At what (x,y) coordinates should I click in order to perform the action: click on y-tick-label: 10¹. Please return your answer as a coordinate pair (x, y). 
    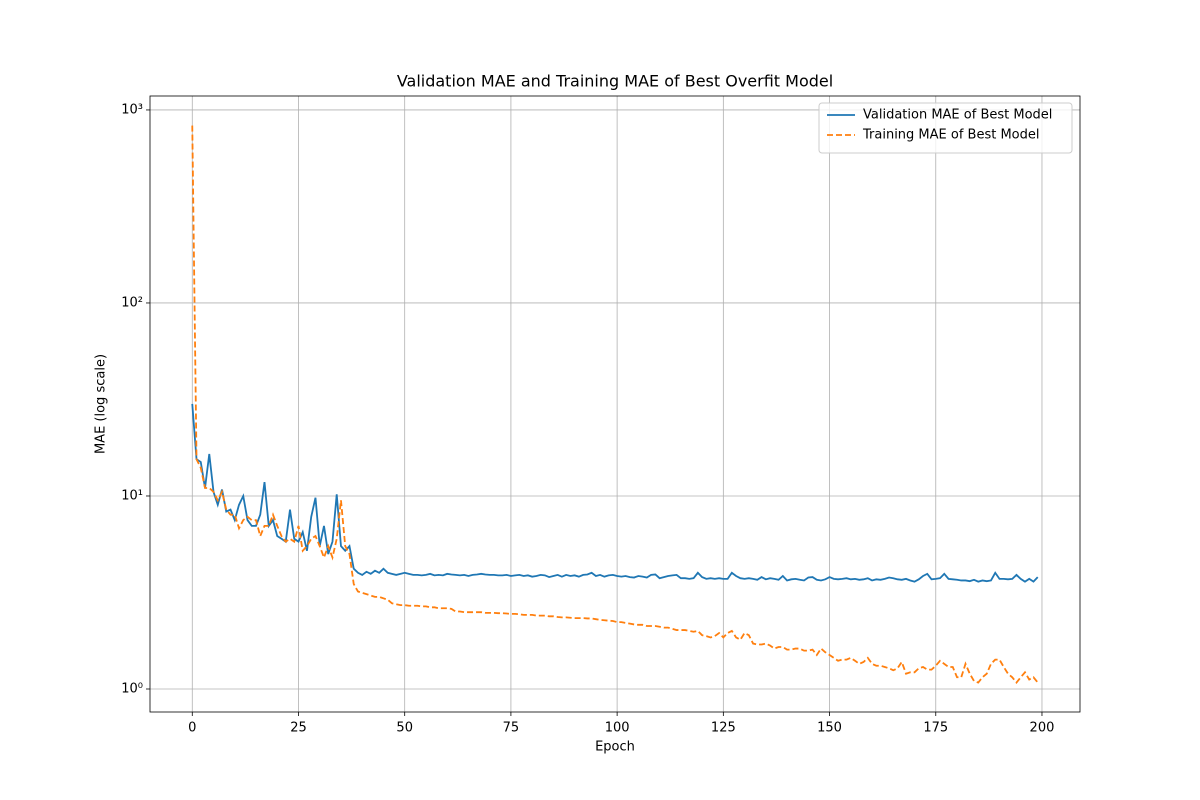
    Looking at the image, I should click on (132, 495).